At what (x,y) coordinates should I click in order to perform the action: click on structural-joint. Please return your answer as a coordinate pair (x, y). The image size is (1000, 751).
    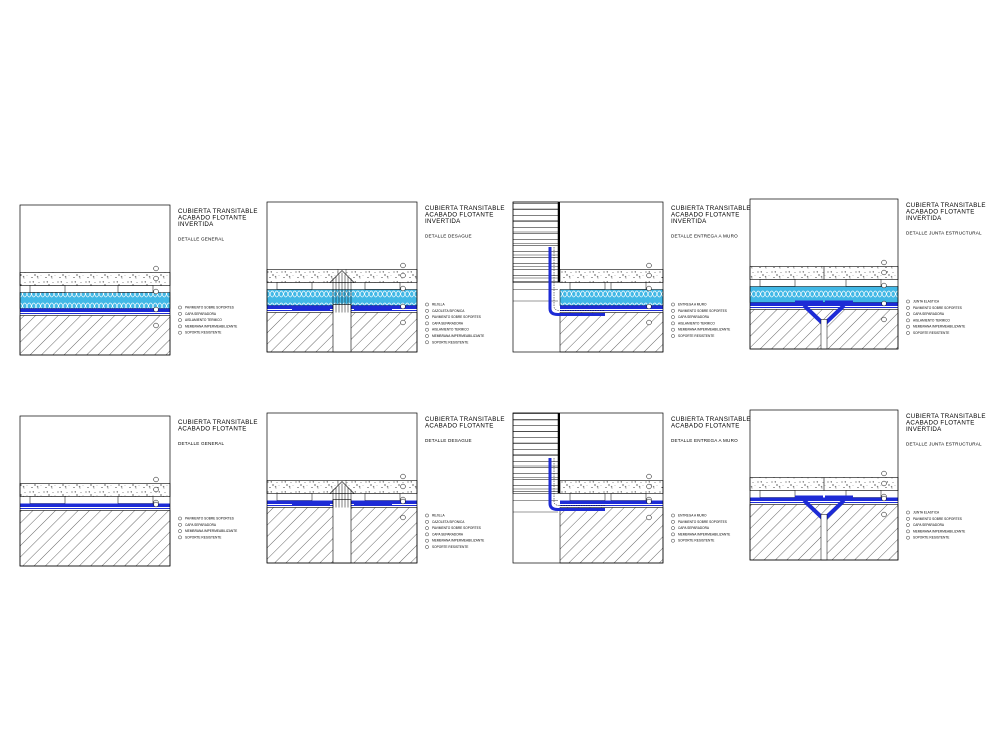
    Looking at the image, I should click on (824, 537).